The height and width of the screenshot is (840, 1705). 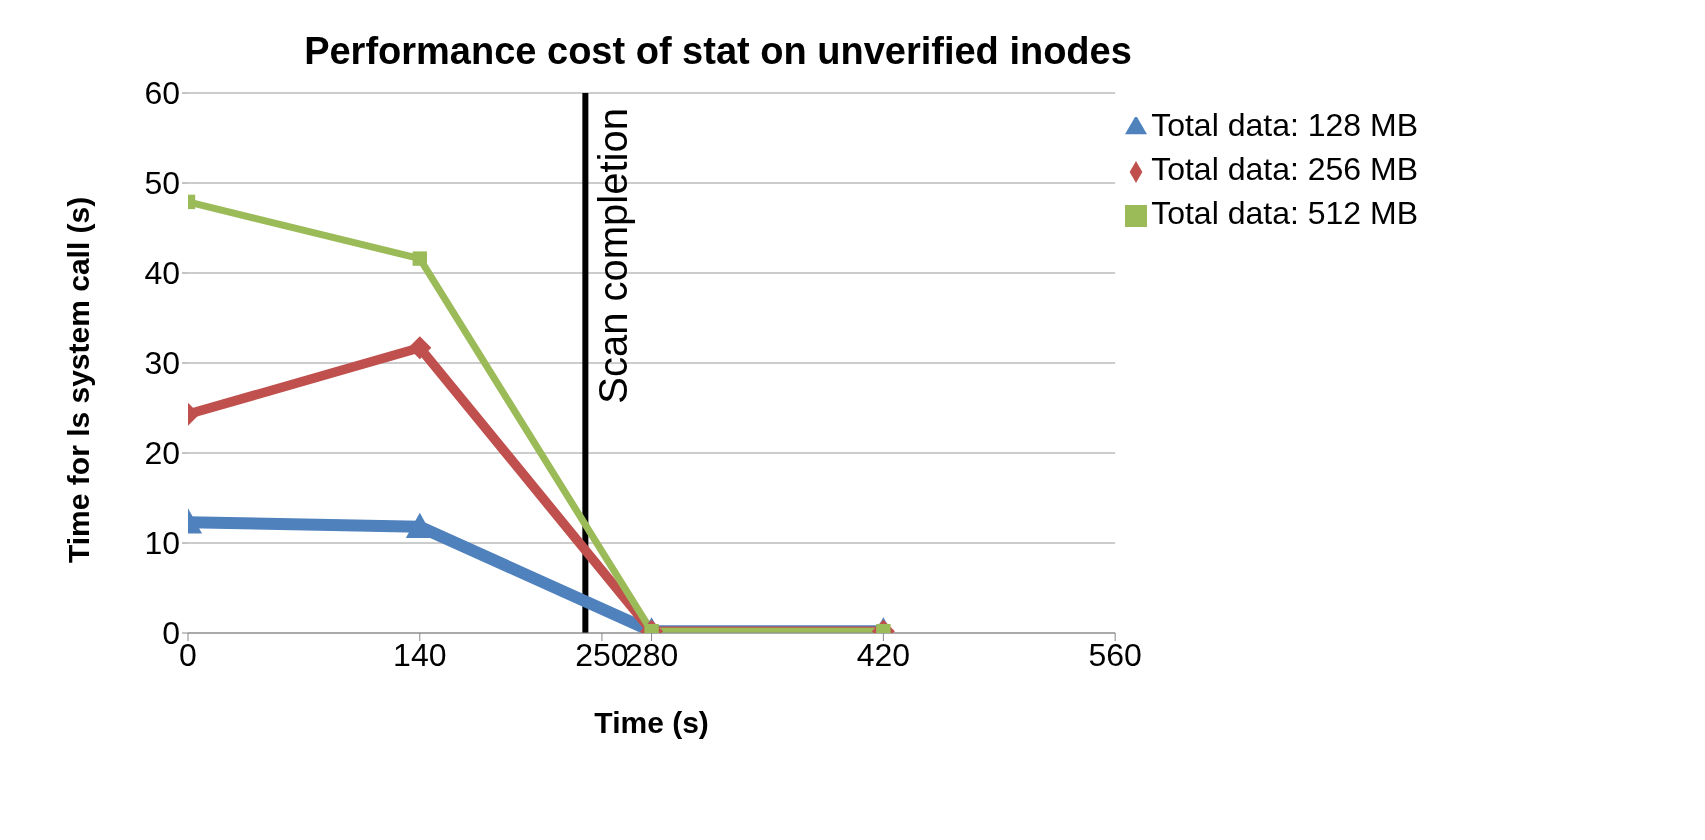 What do you see at coordinates (1115, 654) in the screenshot?
I see `x-tick-label: 560` at bounding box center [1115, 654].